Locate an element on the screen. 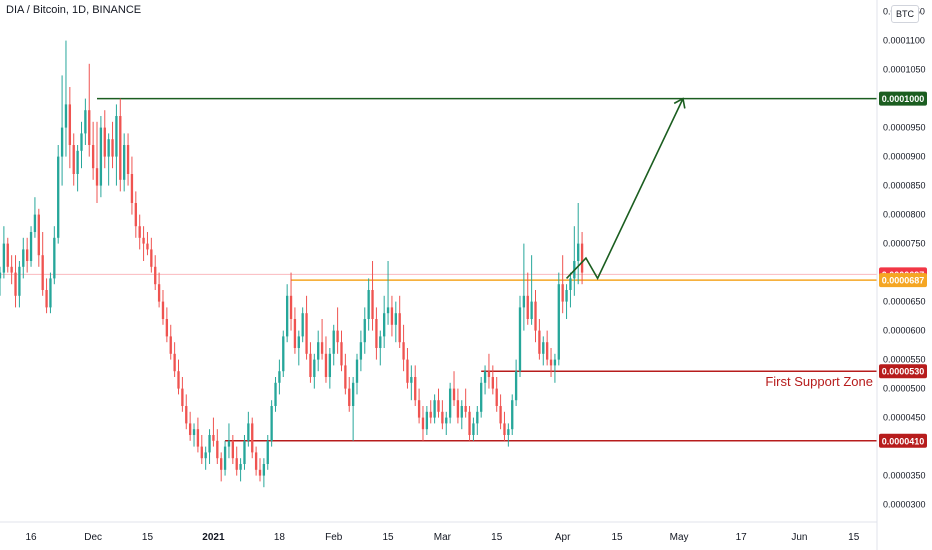 This screenshot has width=932, height=550. price-label-bg is located at coordinates (903, 371).